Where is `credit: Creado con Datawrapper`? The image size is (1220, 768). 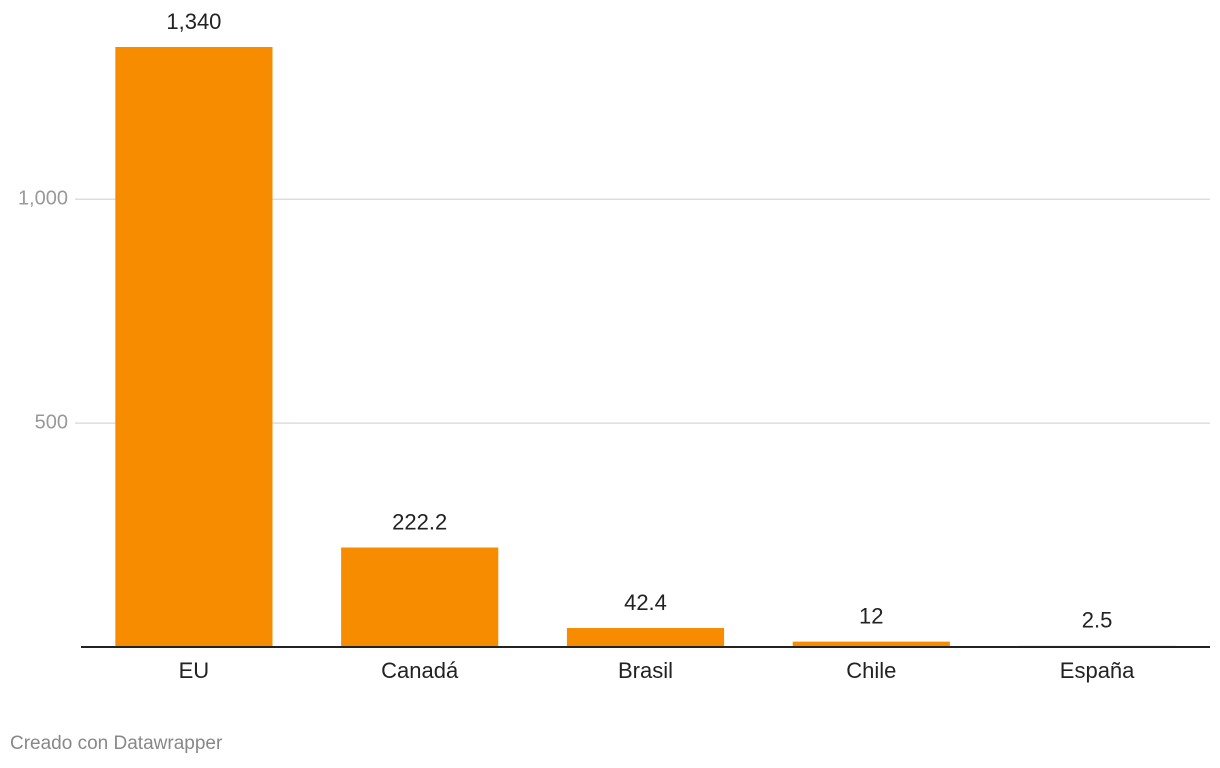 credit: Creado con Datawrapper is located at coordinates (116, 743).